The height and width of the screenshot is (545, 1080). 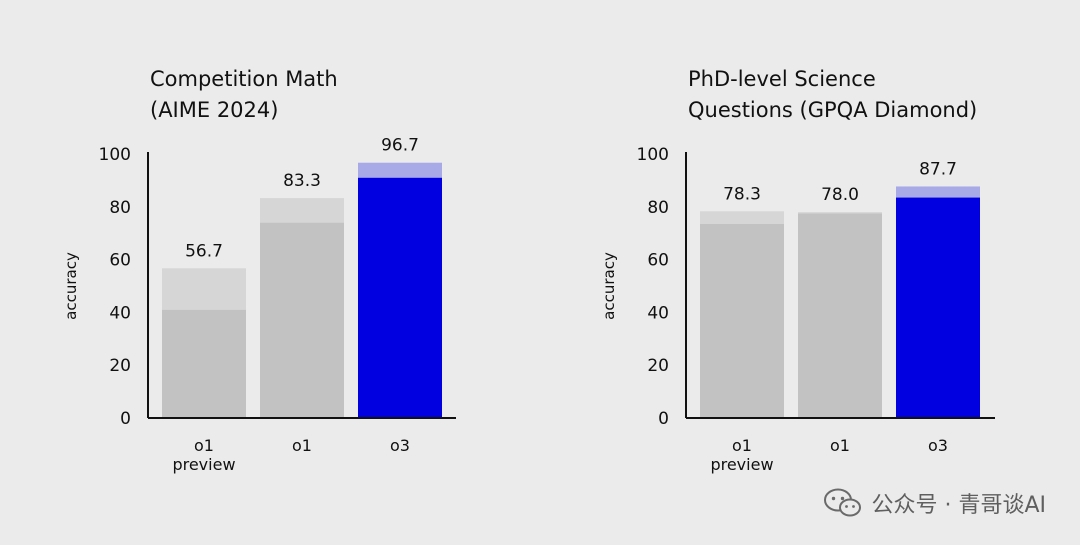 What do you see at coordinates (400, 146) in the screenshot?
I see `bar-value-label: 96.7` at bounding box center [400, 146].